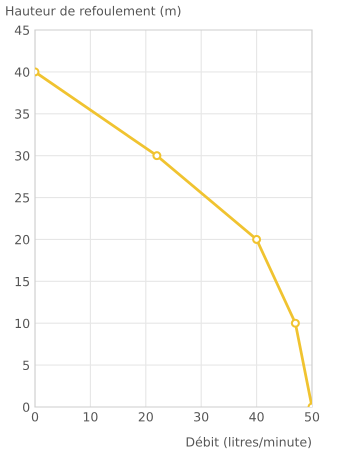  Describe the element at coordinates (26, 365) in the screenshot. I see `y-tick-label: 5` at that location.